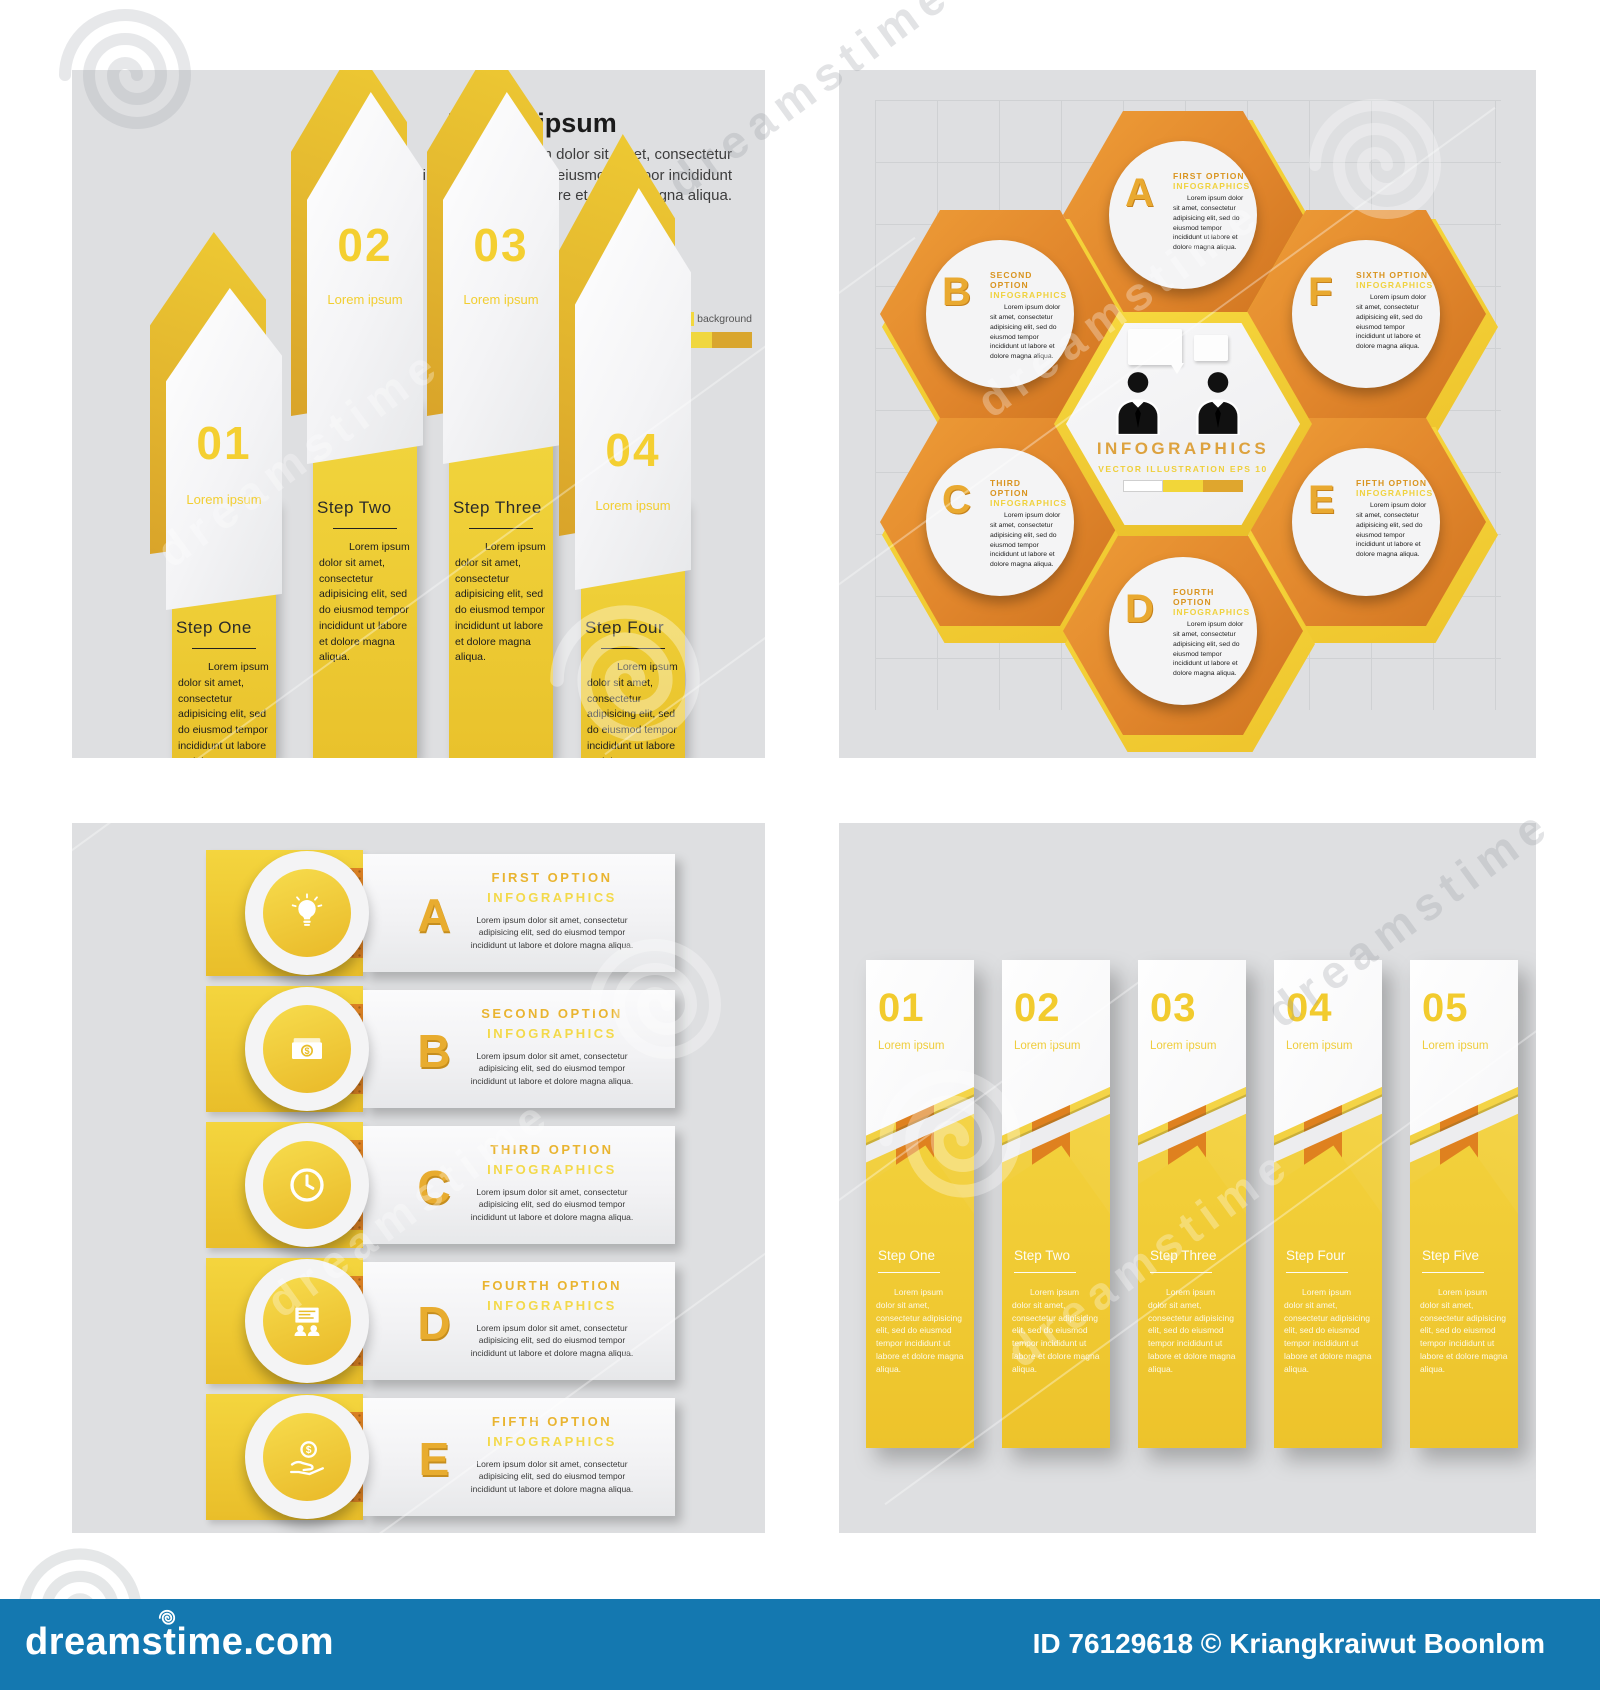  What do you see at coordinates (354, 507) in the screenshot?
I see `step-title: Step Two` at bounding box center [354, 507].